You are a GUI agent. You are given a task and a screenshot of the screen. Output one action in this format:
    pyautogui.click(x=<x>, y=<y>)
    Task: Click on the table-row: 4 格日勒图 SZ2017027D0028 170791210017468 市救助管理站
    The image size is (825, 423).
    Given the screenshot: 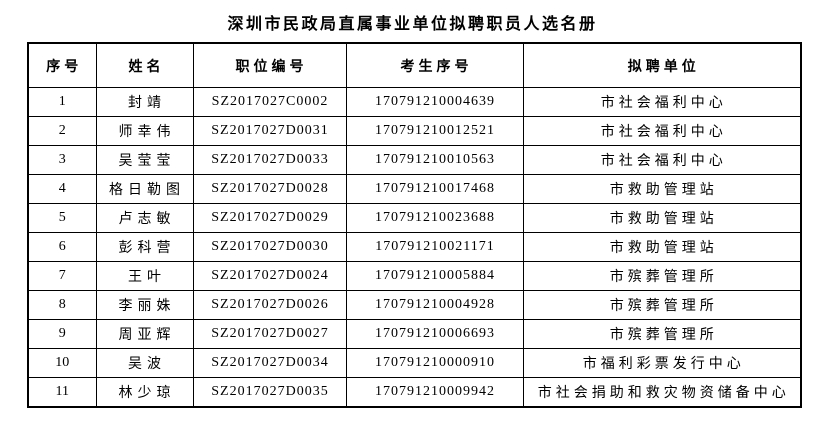 What is the action you would take?
    pyautogui.click(x=414, y=189)
    